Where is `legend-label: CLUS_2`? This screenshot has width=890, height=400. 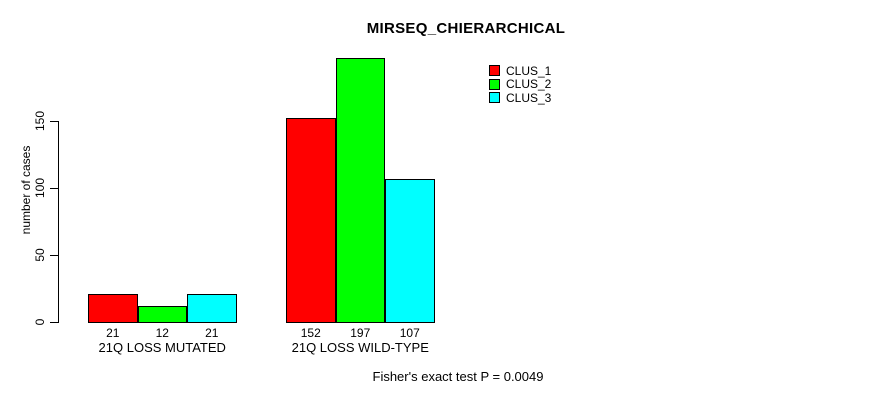
legend-label: CLUS_2 is located at coordinates (529, 84).